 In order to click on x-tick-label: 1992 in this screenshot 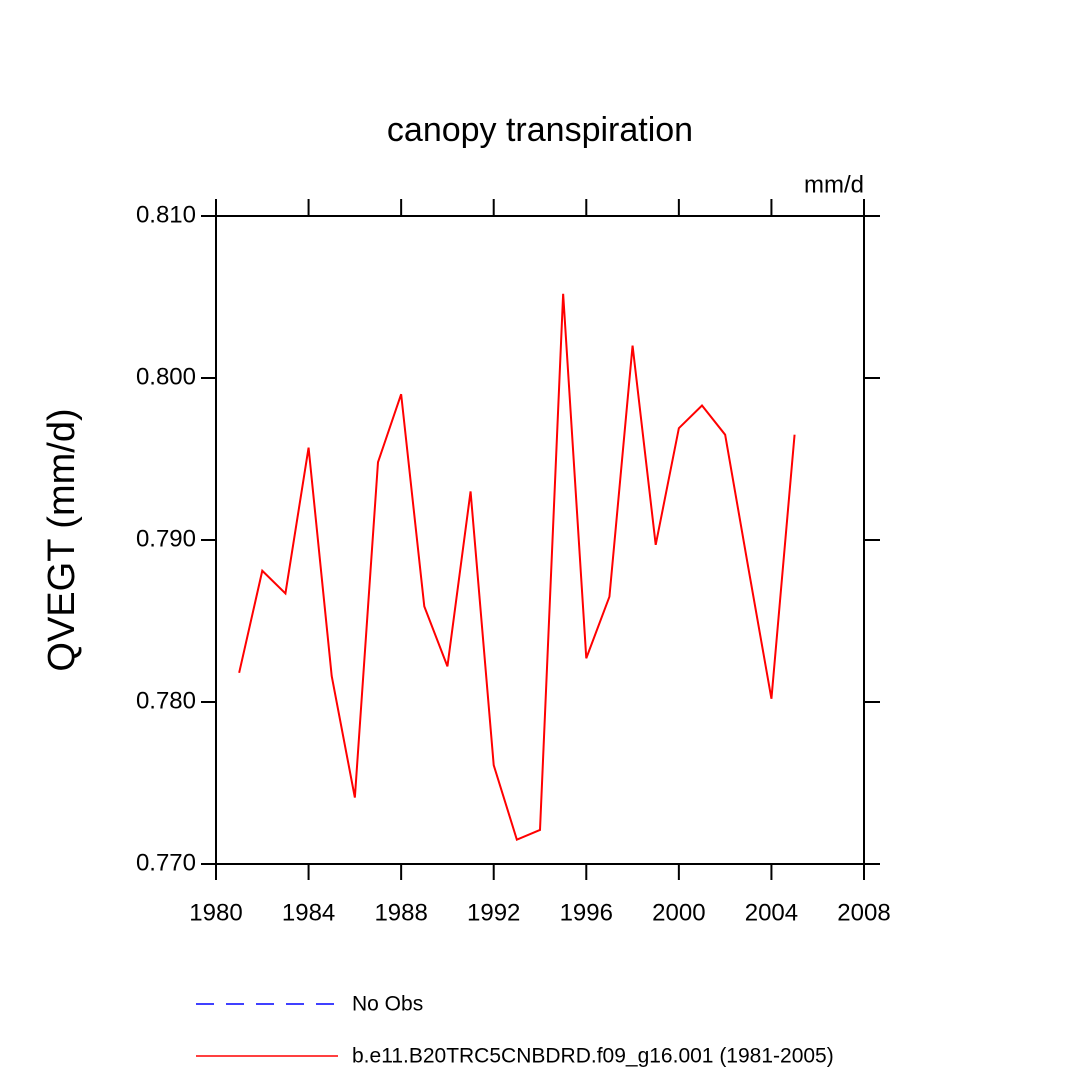, I will do `click(493, 912)`.